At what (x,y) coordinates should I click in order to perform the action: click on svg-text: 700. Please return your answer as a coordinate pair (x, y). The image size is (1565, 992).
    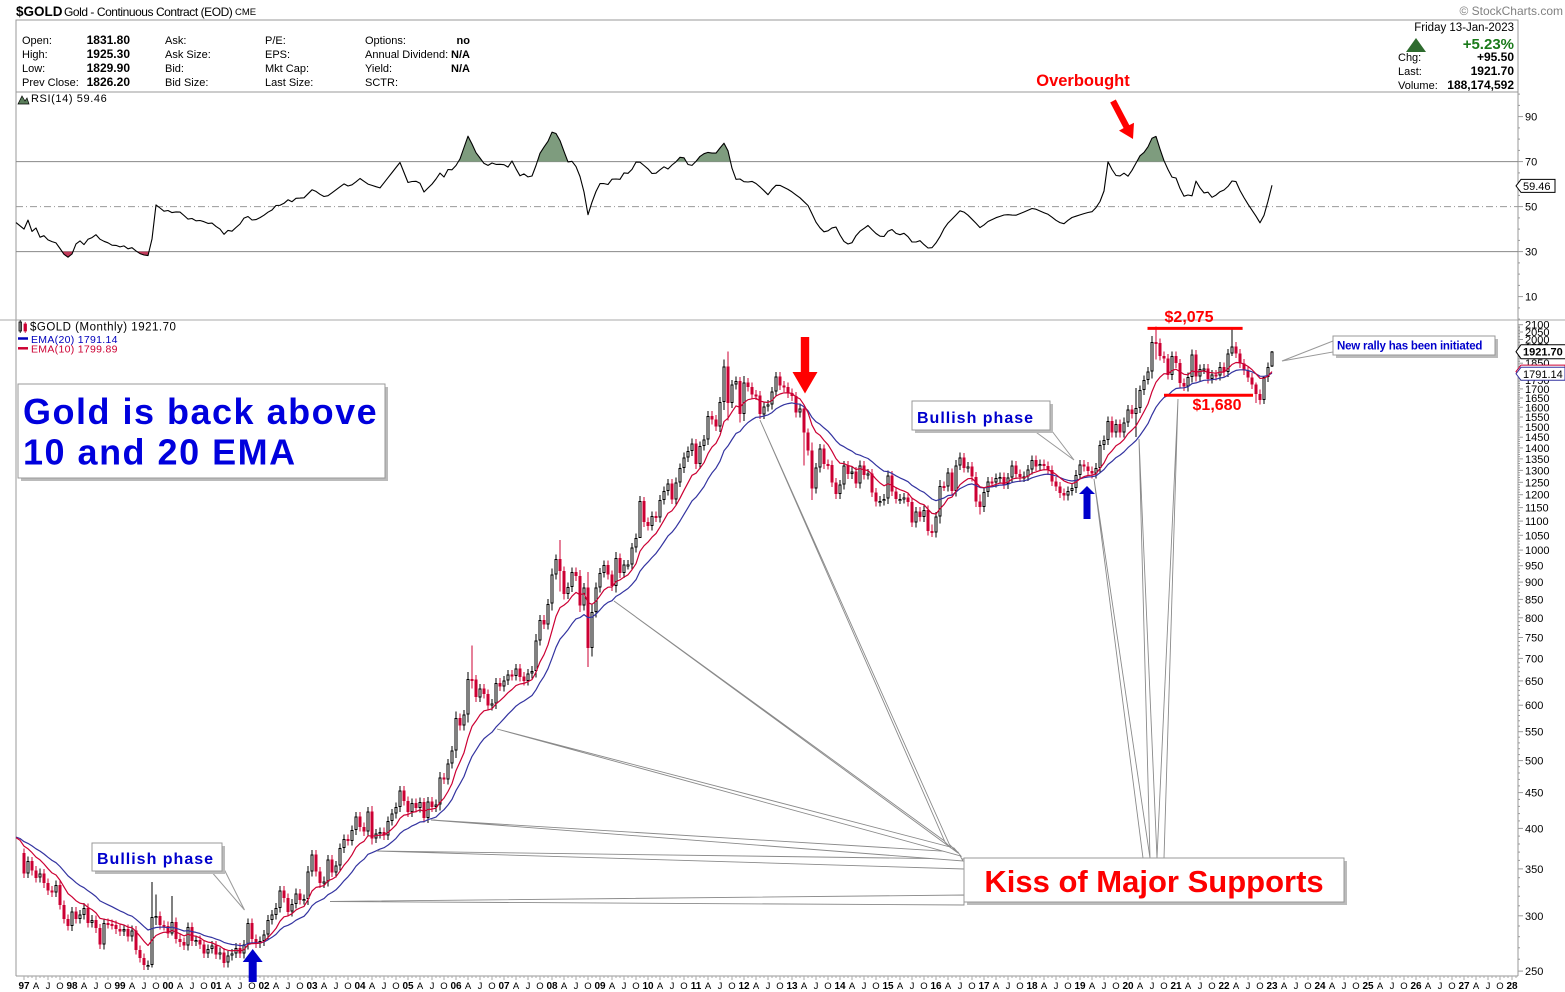
    Looking at the image, I should click on (1534, 659).